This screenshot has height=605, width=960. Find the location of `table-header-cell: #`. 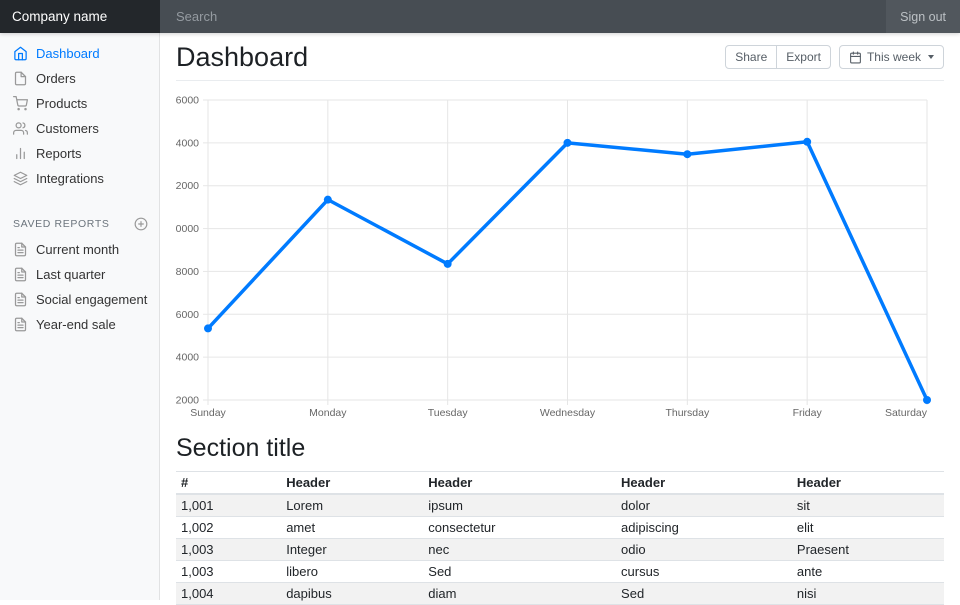

table-header-cell: # is located at coordinates (228, 483).